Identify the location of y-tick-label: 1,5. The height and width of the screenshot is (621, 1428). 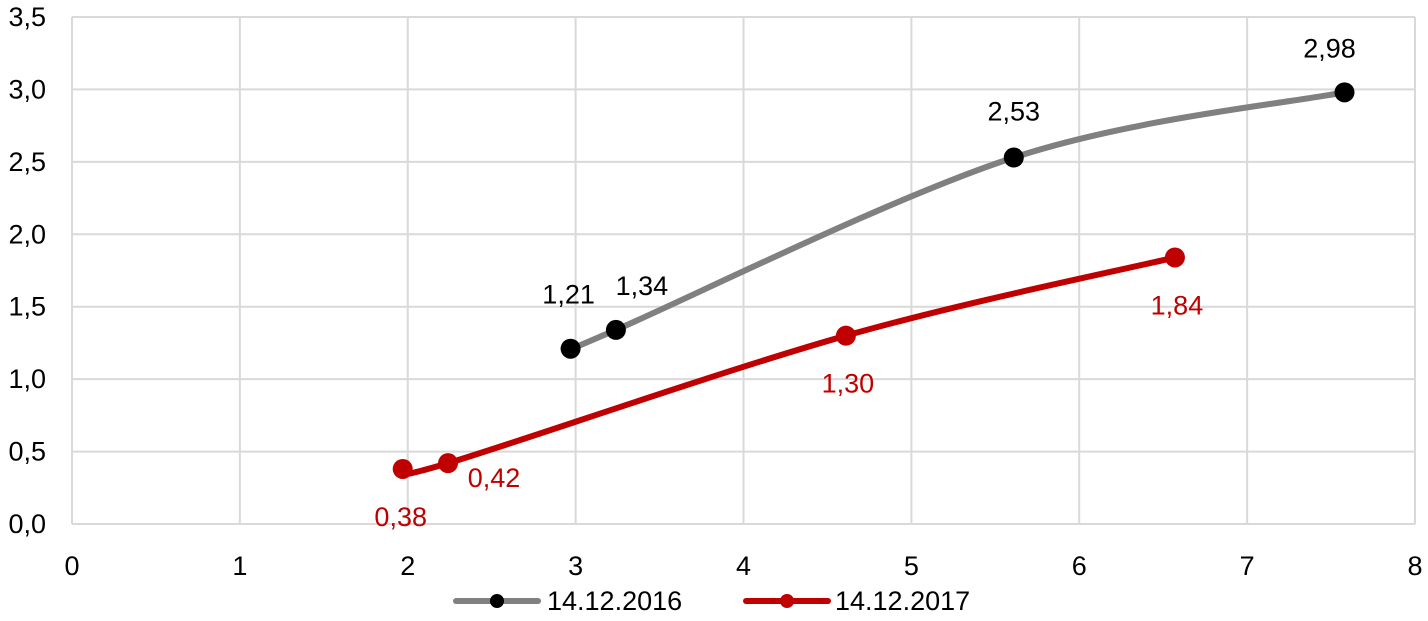
(27, 307).